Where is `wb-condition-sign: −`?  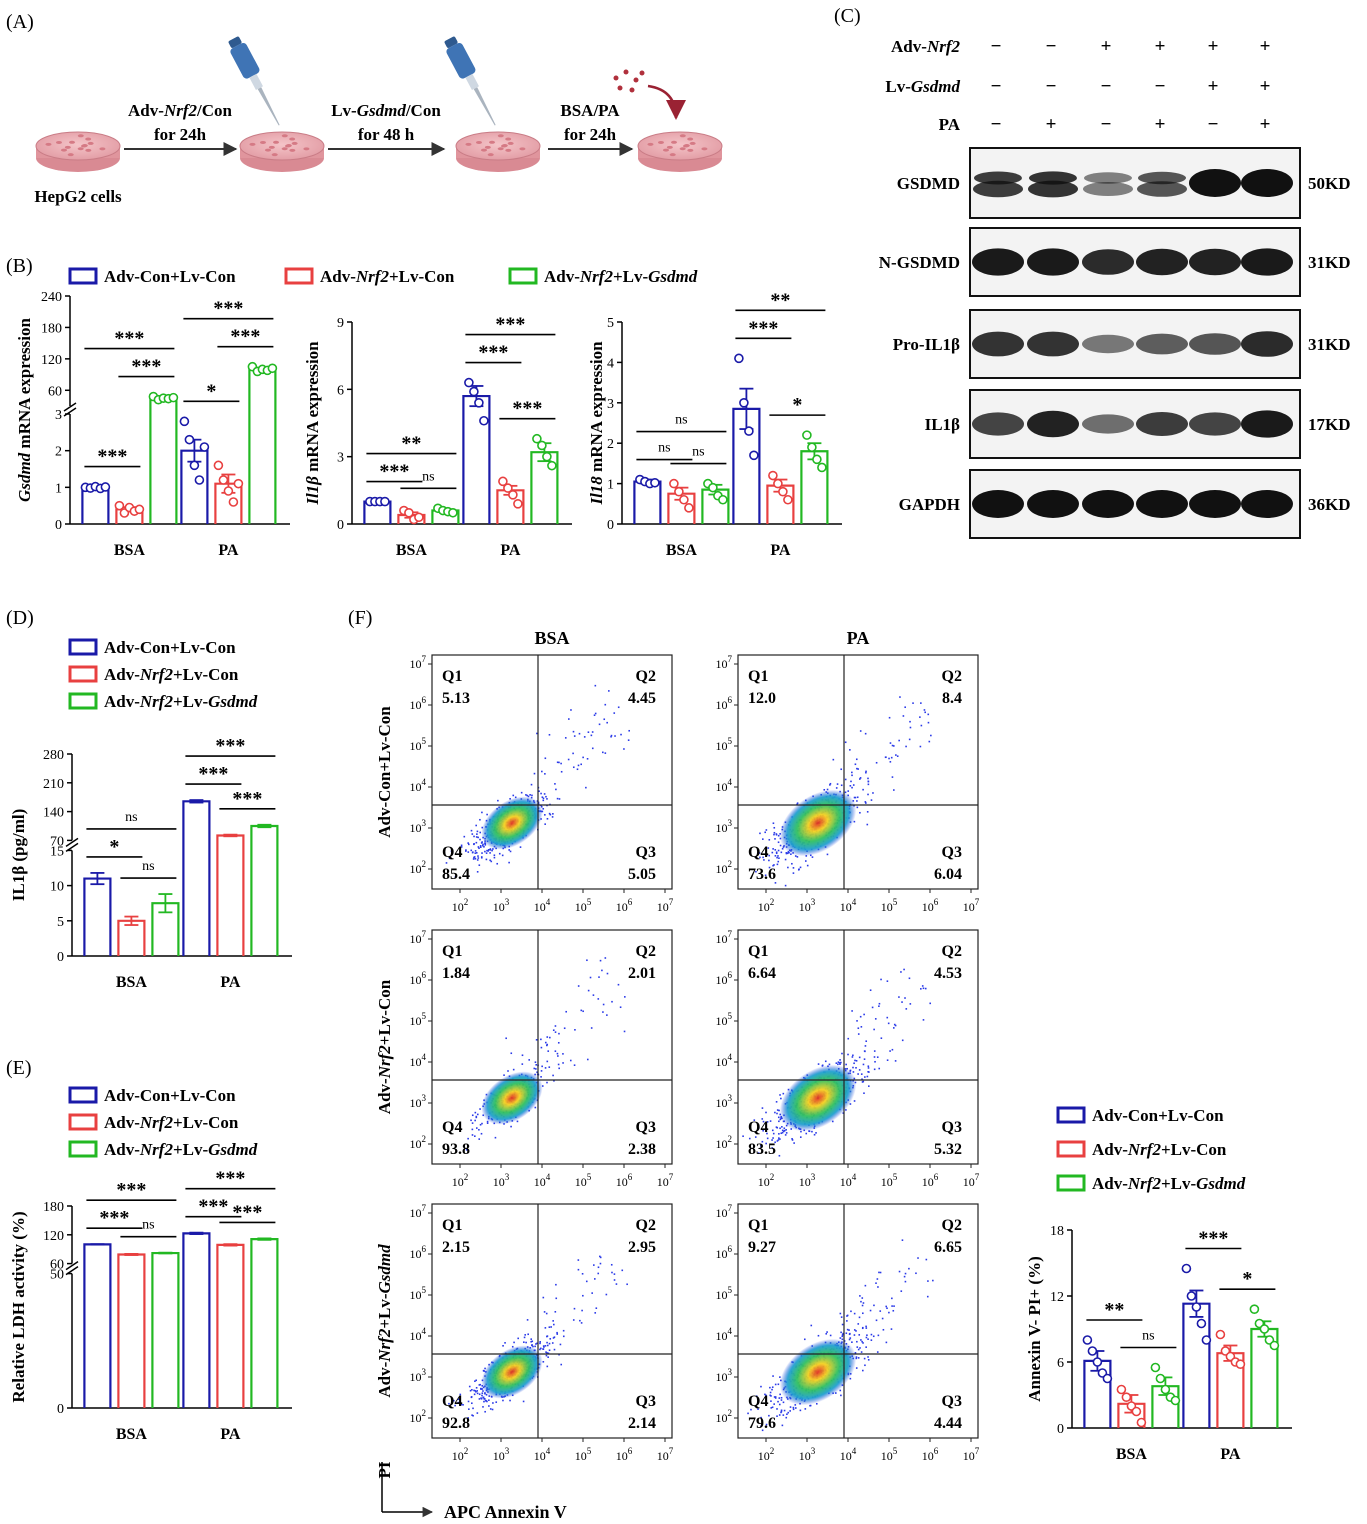
wb-condition-sign: − is located at coordinates (1160, 86).